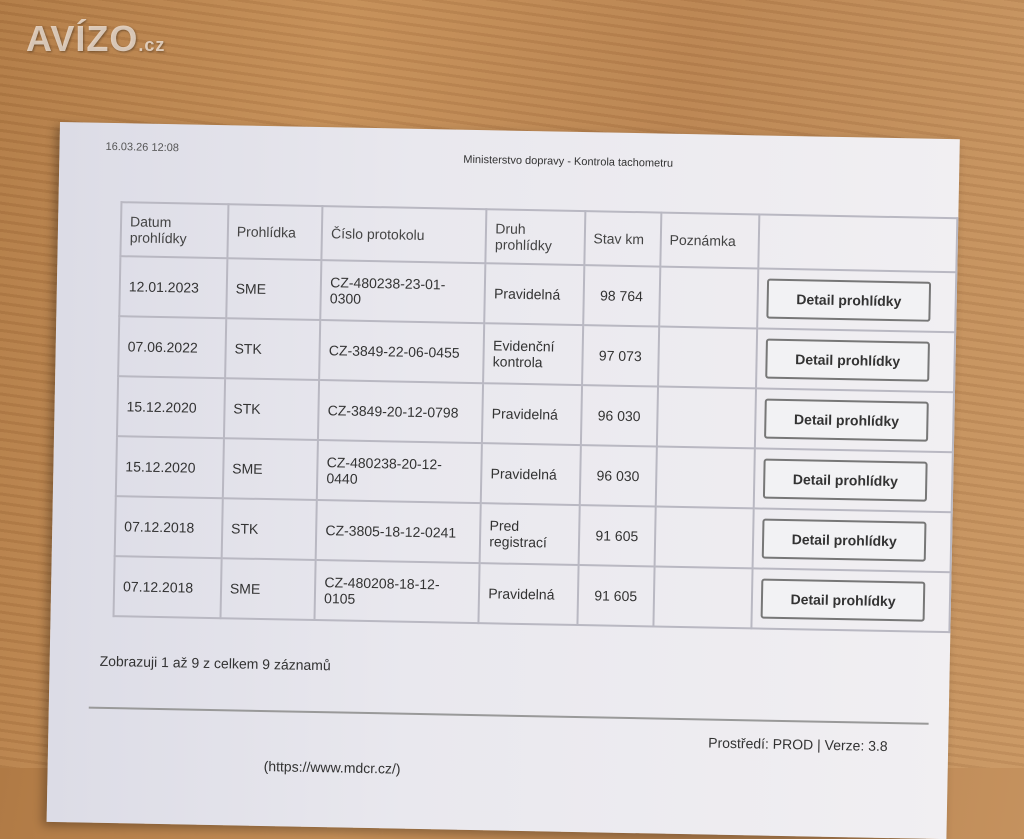 This screenshot has width=1024, height=839. I want to click on cell-protocol: CZ-480208-18-12-0105, so click(397, 591).